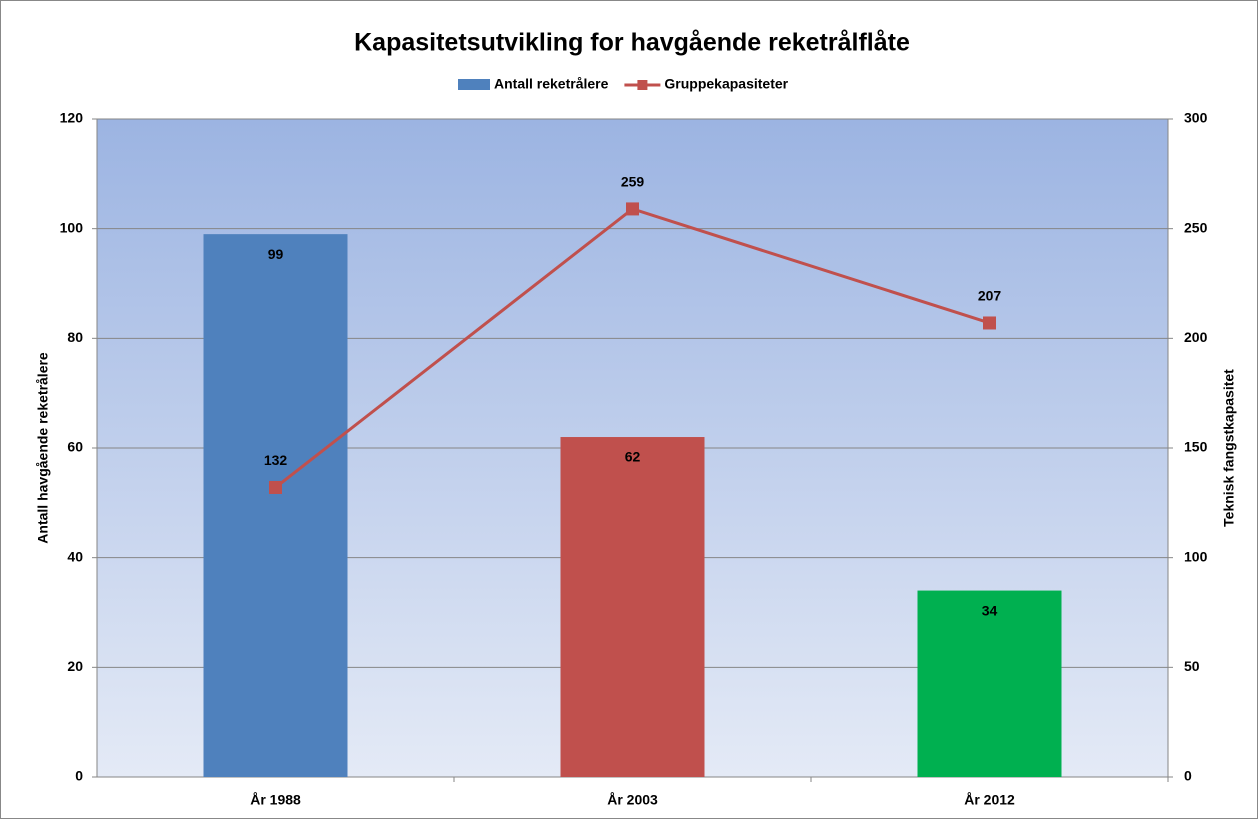 Image resolution: width=1258 pixels, height=819 pixels. I want to click on legend-label: Antall reketrålere, so click(551, 84).